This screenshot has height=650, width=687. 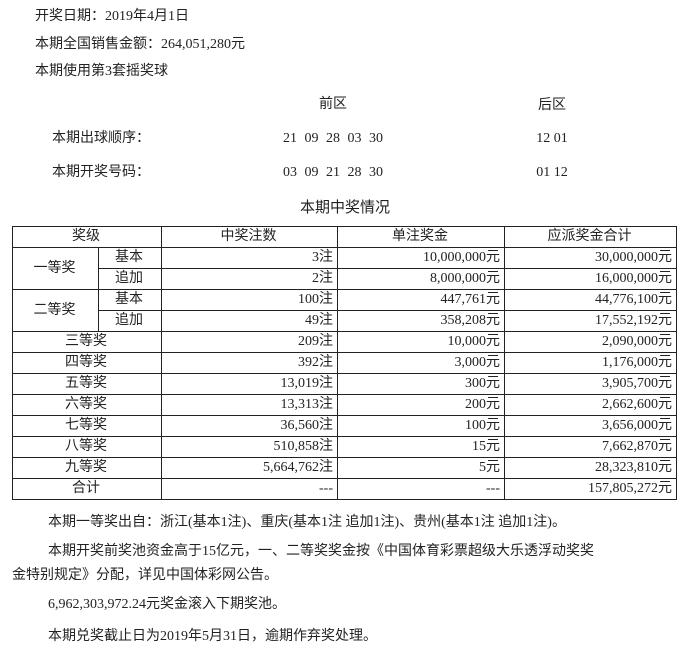 I want to click on total-cell: 2,090,000元, so click(x=590, y=342).